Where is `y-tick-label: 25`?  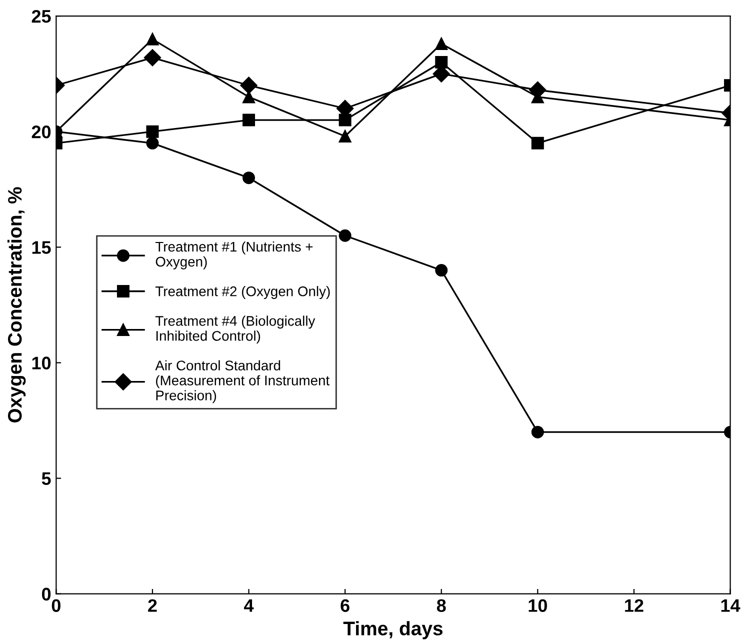
y-tick-label: 25 is located at coordinates (41, 16).